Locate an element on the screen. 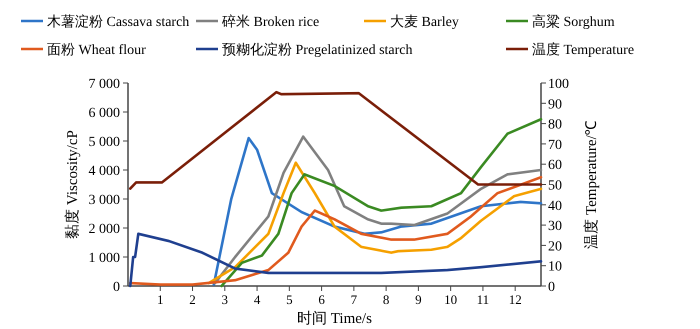  x-tick-label: 10 is located at coordinates (451, 299).